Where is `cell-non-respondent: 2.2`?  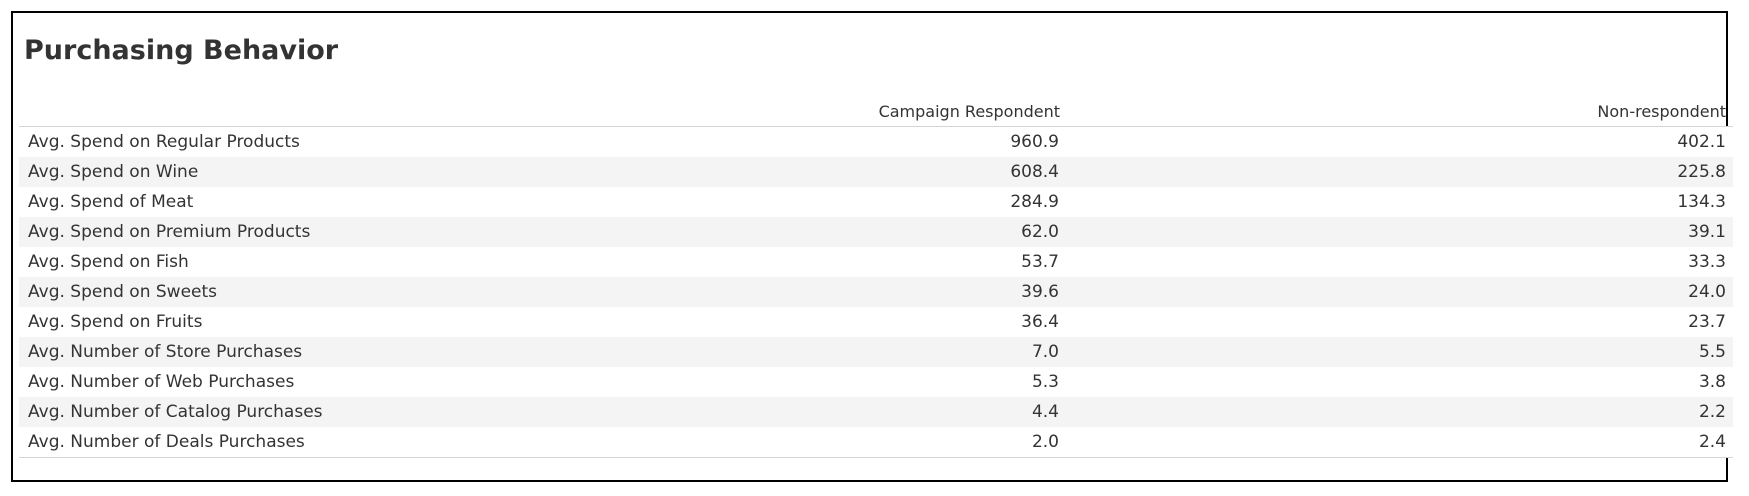
cell-non-respondent: 2.2 is located at coordinates (1712, 412).